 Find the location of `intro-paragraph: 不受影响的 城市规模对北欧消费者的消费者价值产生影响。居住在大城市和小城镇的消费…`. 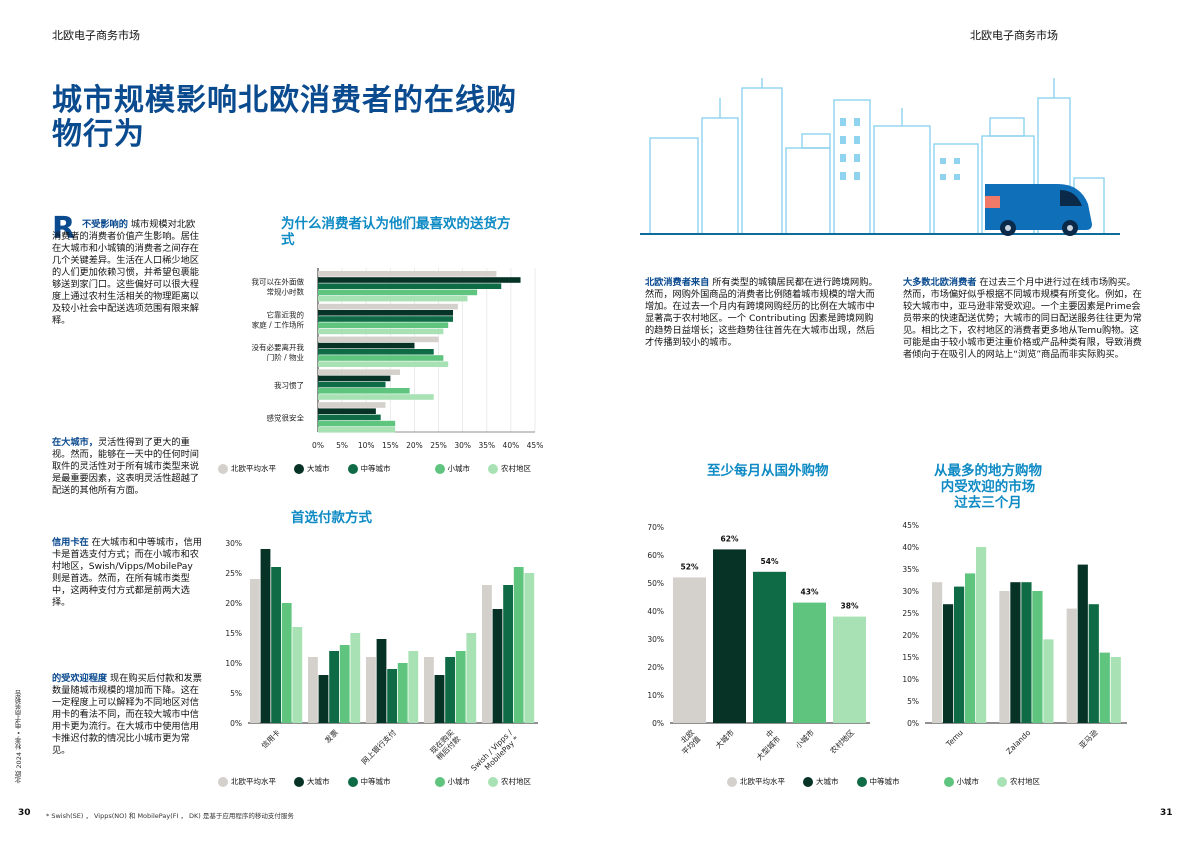

intro-paragraph: 不受影响的 城市规模对北欧消费者的消费者价值产生影响。居住在大城市和小城镇的消费… is located at coordinates (127, 273).